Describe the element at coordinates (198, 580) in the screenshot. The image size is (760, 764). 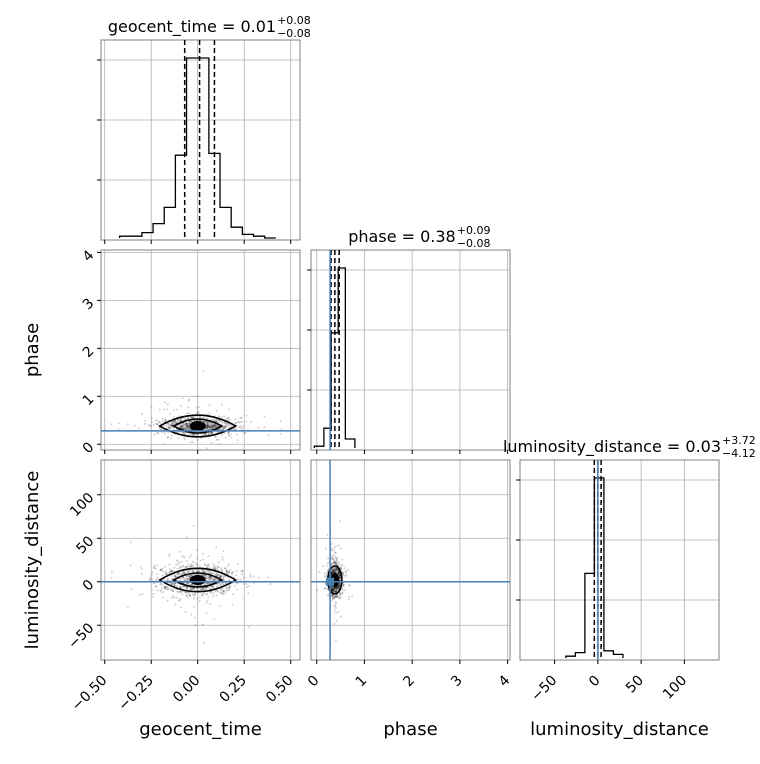
I see `panel-geocent-time-vs-luminosity-distance-contour` at that location.